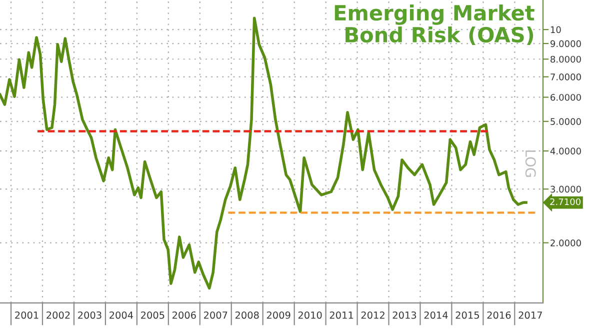  What do you see at coordinates (530, 163) in the screenshot?
I see `annotation: LOG` at bounding box center [530, 163].